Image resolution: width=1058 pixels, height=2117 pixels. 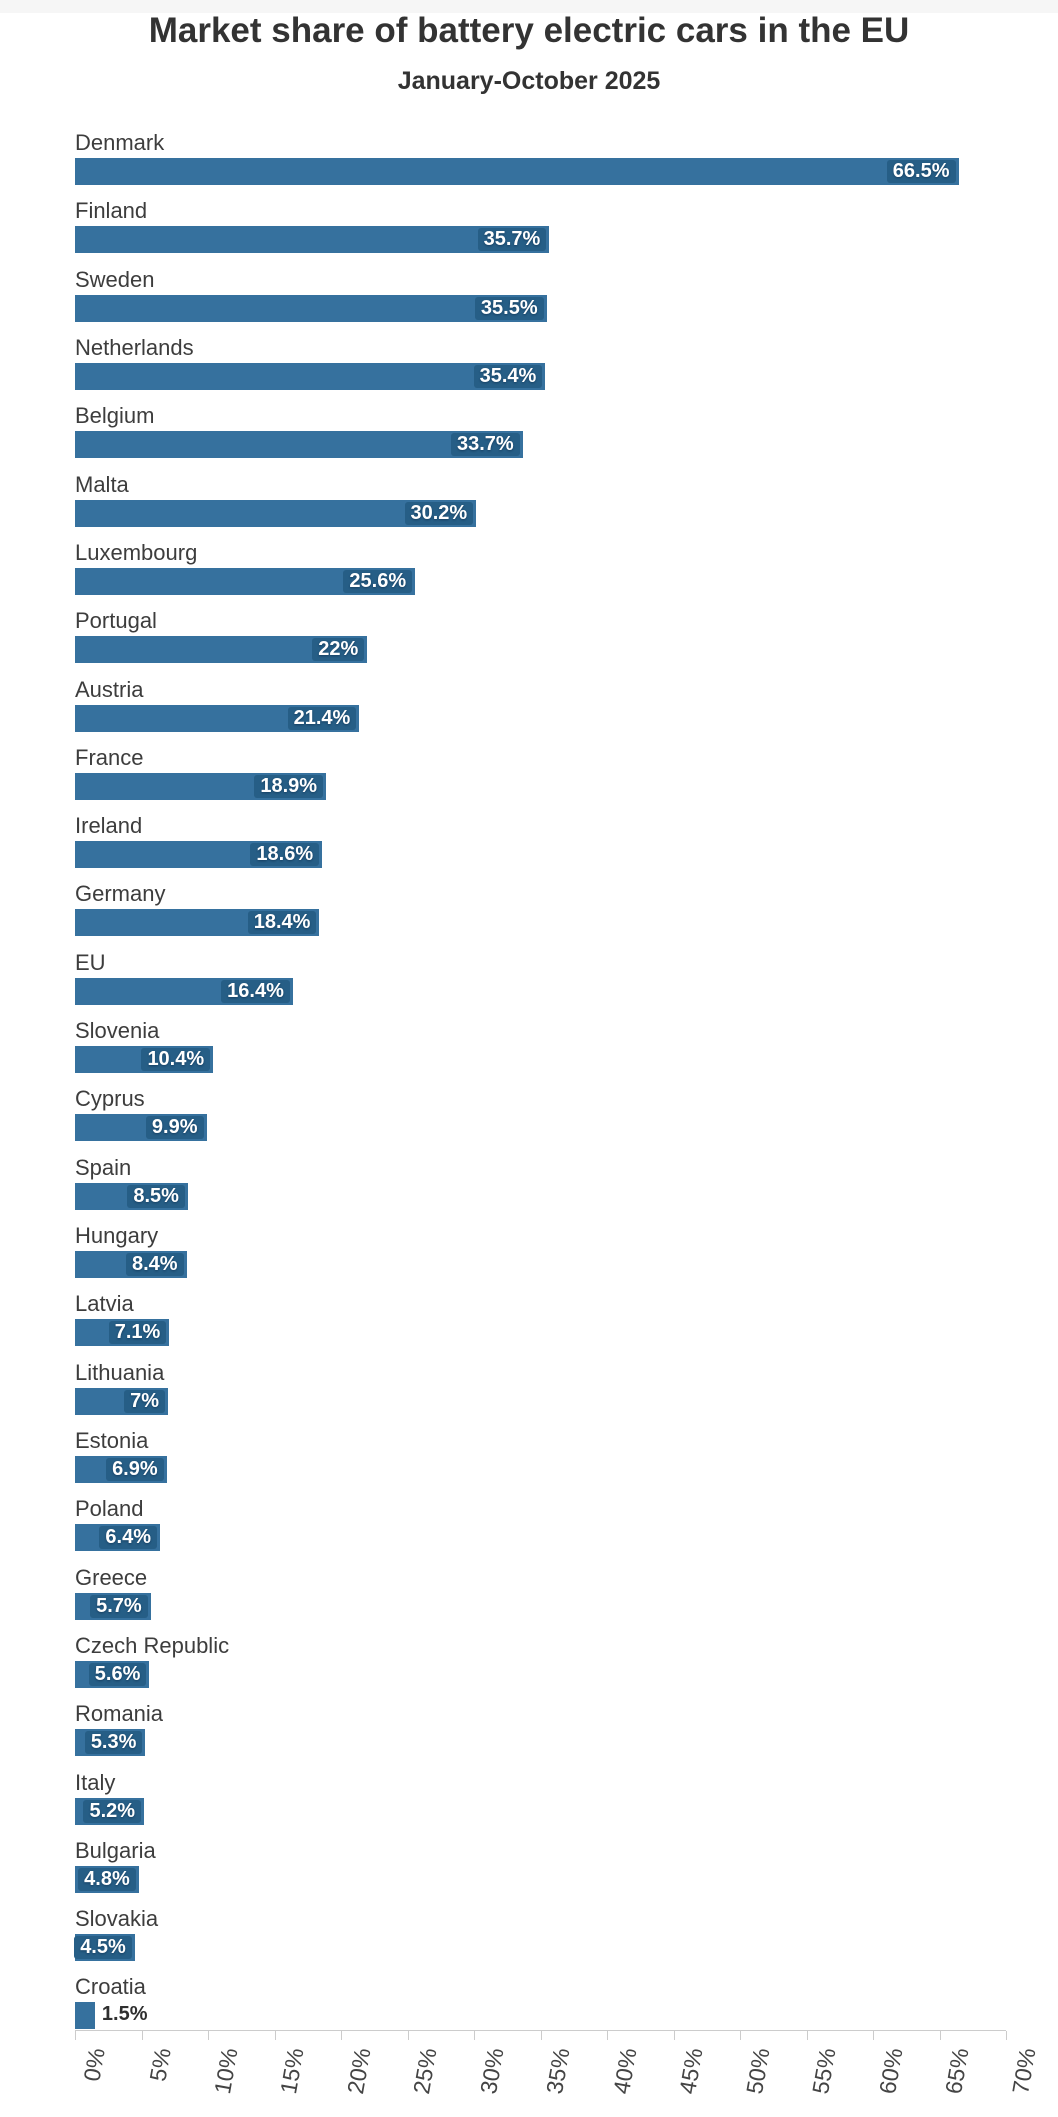 I want to click on value-label: 25.6%, so click(x=378, y=581).